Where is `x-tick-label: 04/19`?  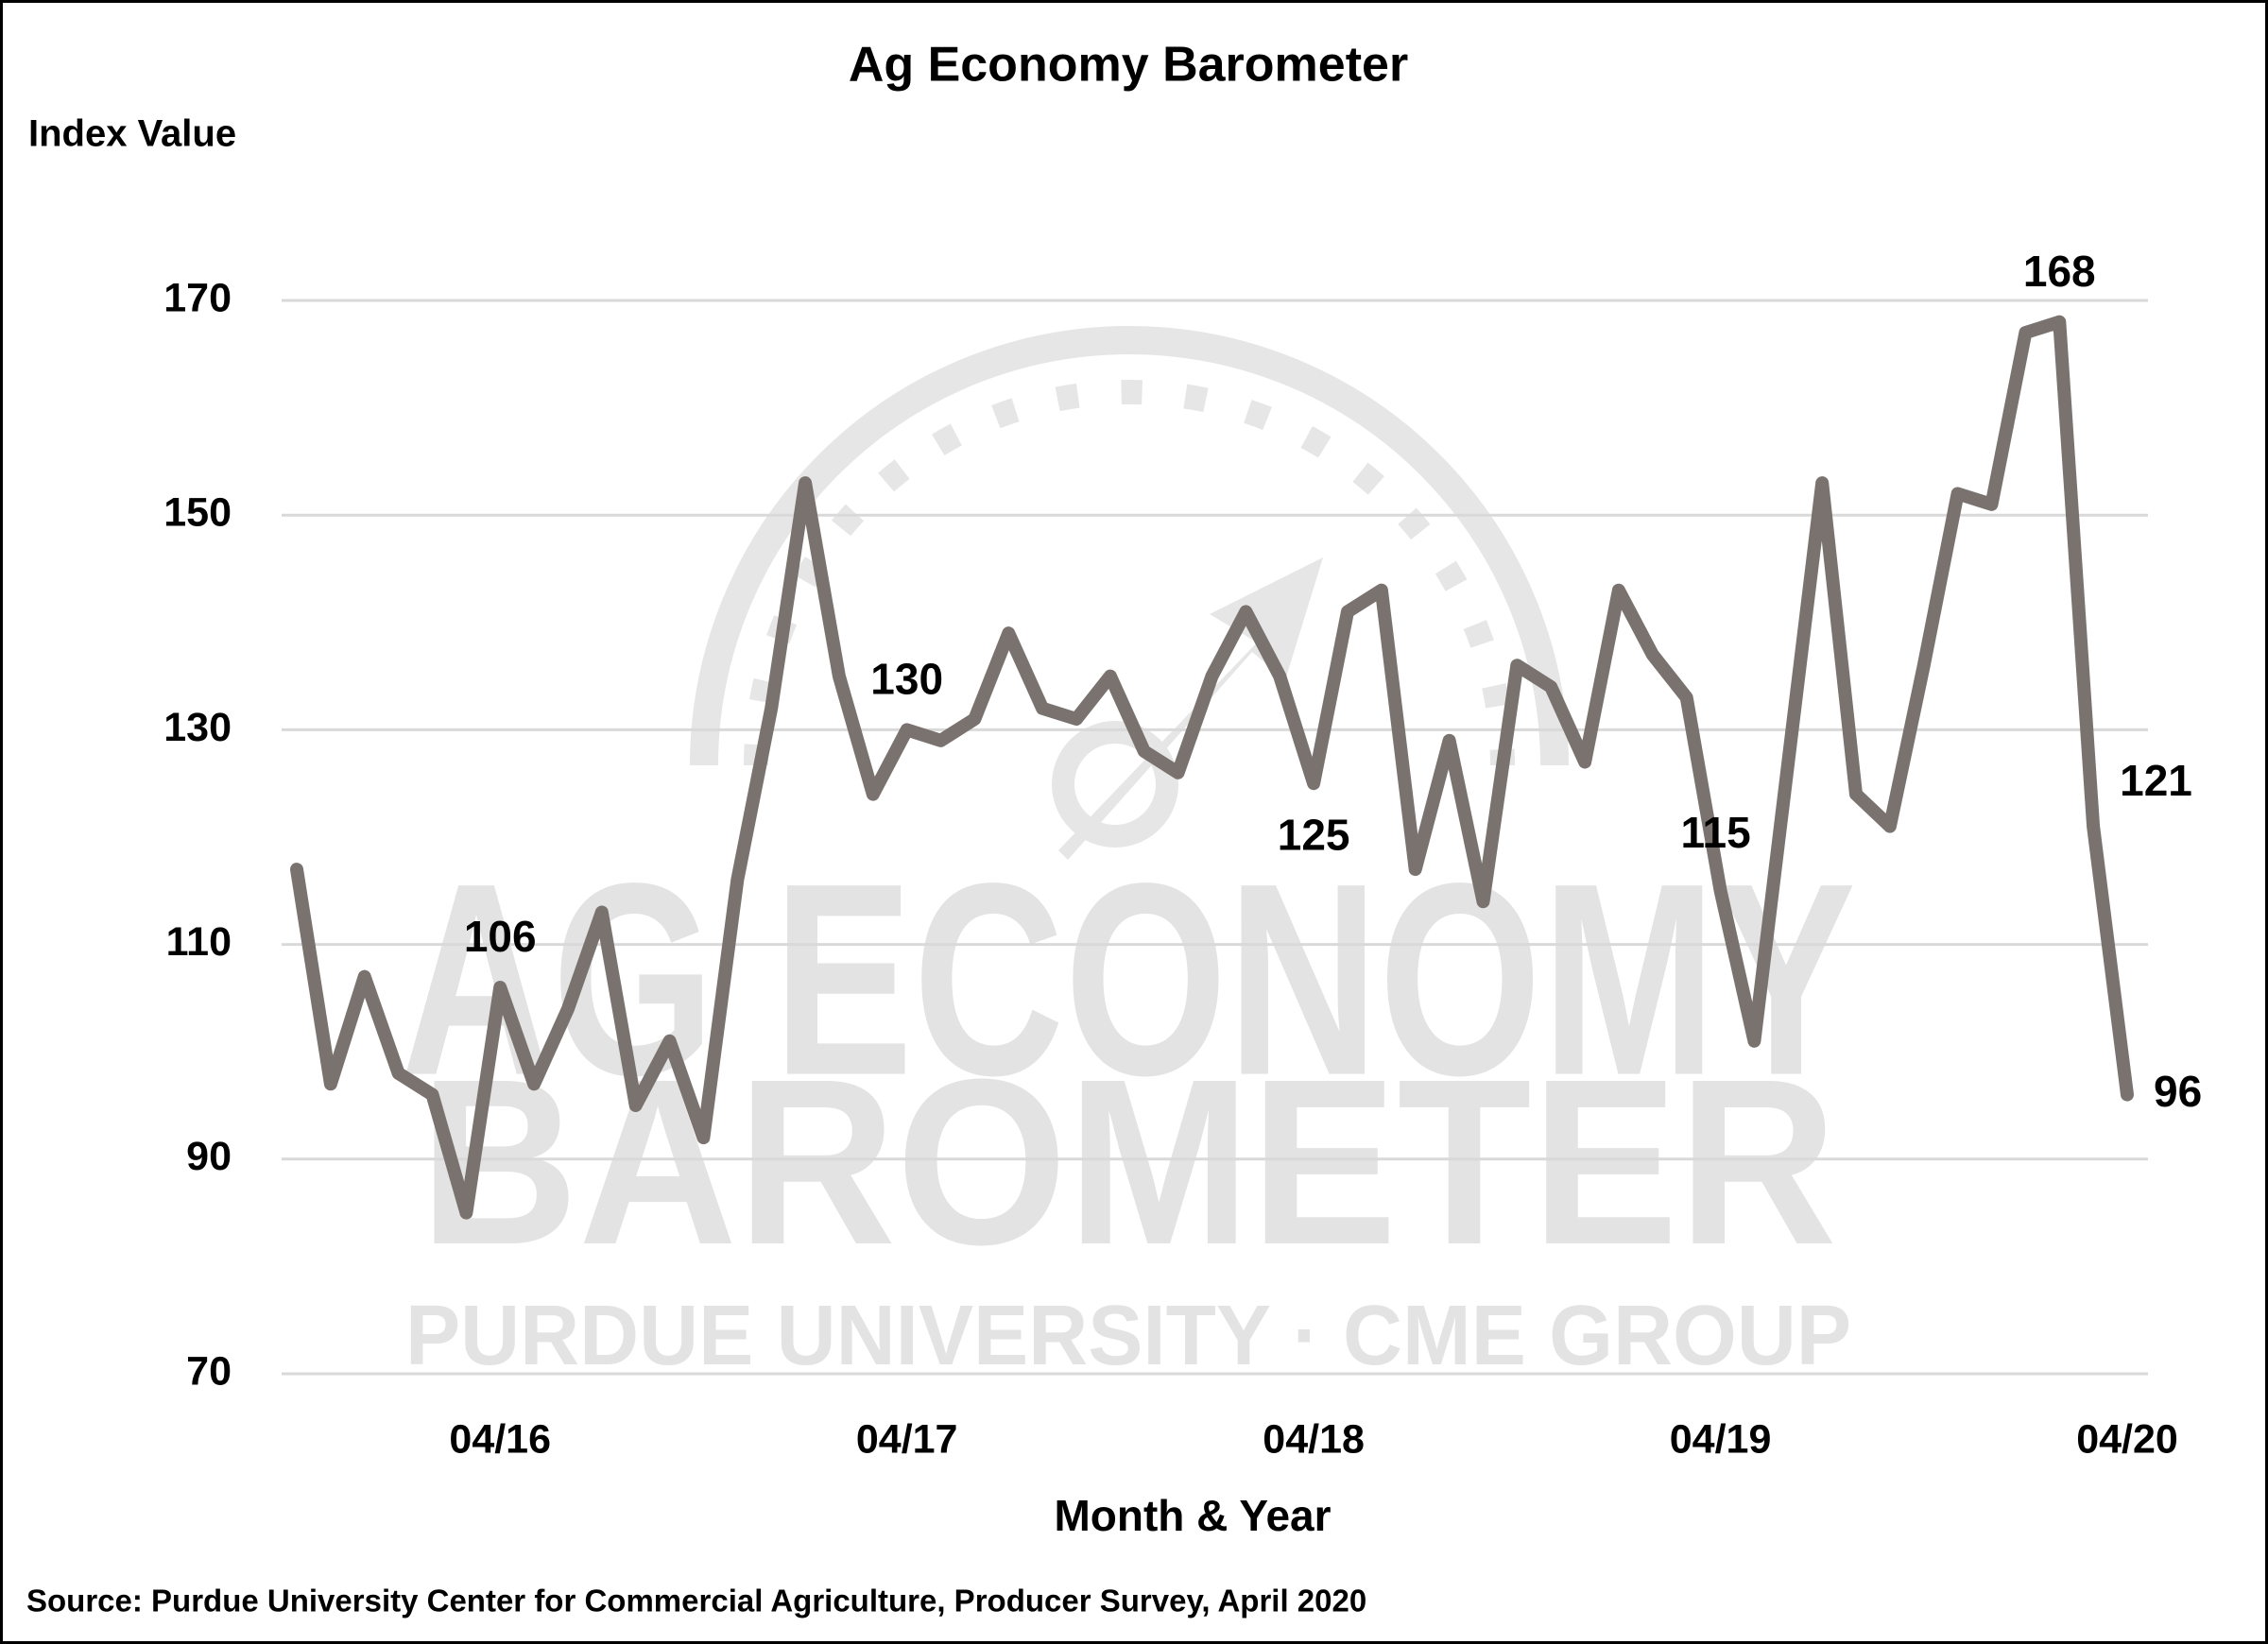 x-tick-label: 04/19 is located at coordinates (1721, 1439).